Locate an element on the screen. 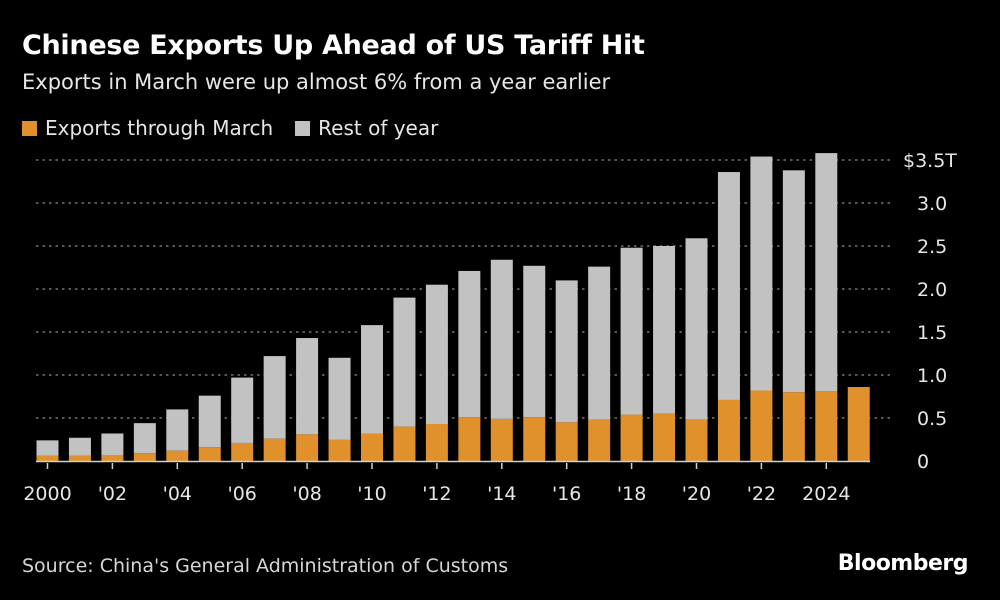 The image size is (1000, 600). x-tick-label: '14 is located at coordinates (501, 494).